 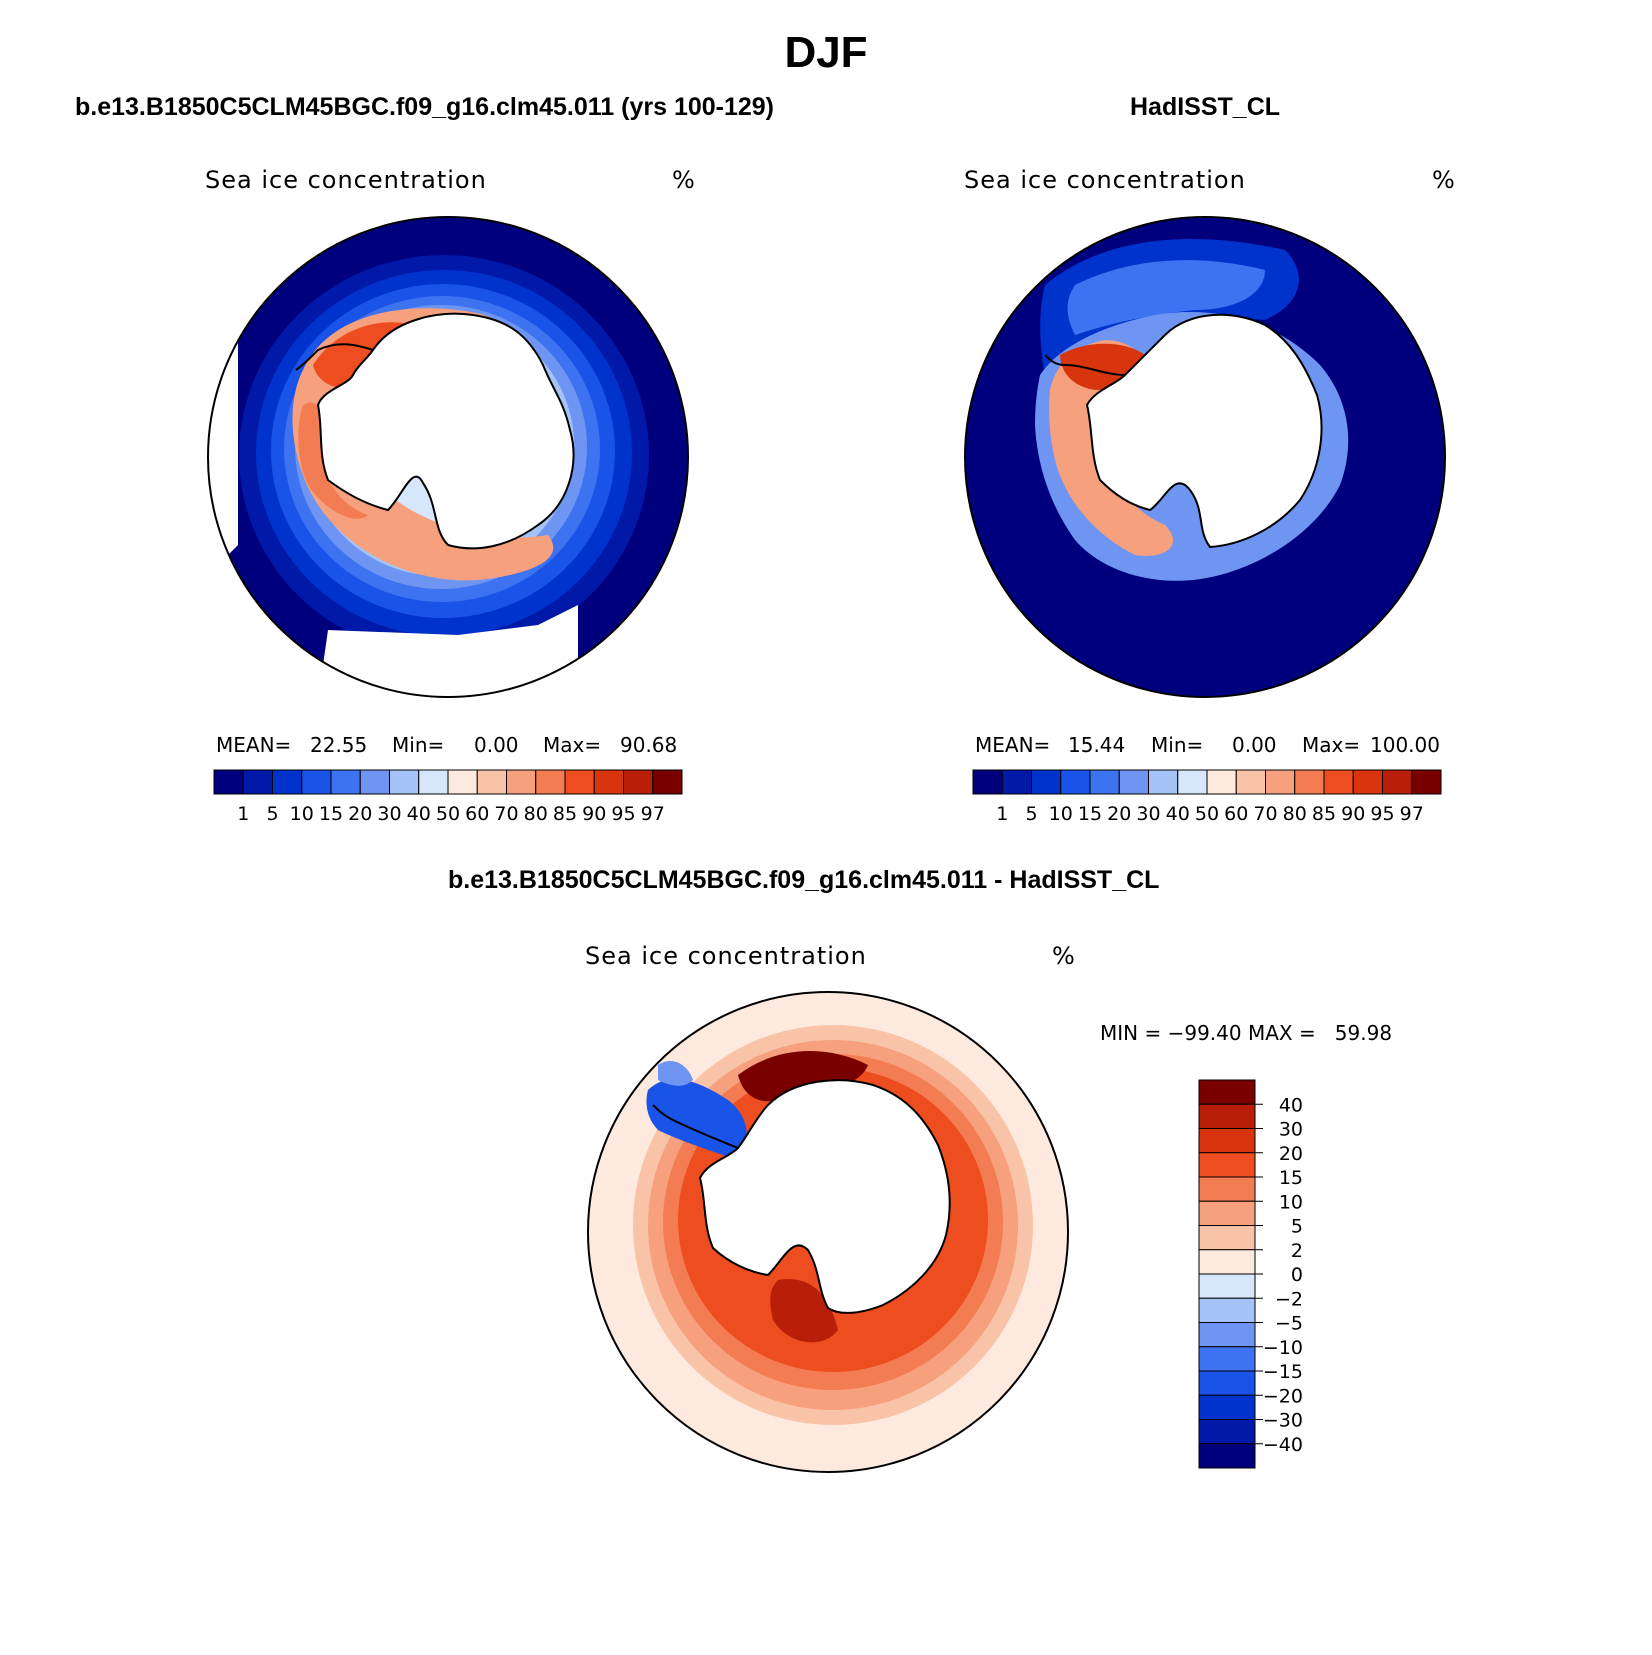 What do you see at coordinates (254, 745) in the screenshot?
I see `model-mean-label: MEAN=` at bounding box center [254, 745].